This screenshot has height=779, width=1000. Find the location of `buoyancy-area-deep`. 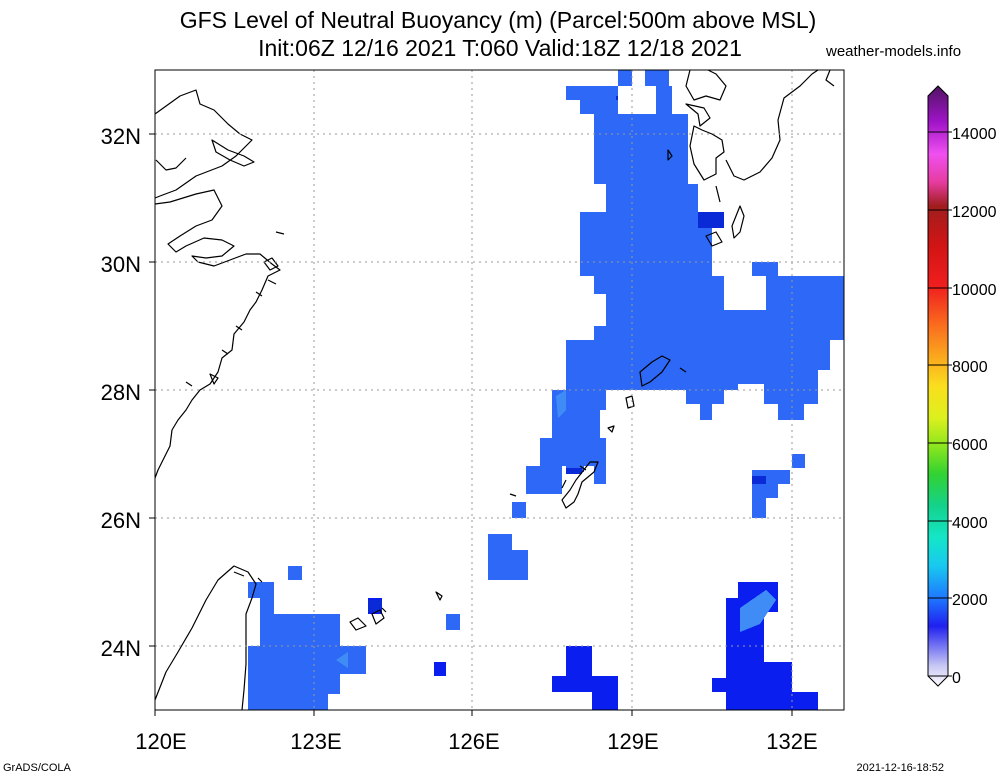

buoyancy-area-deep is located at coordinates (593, 646).